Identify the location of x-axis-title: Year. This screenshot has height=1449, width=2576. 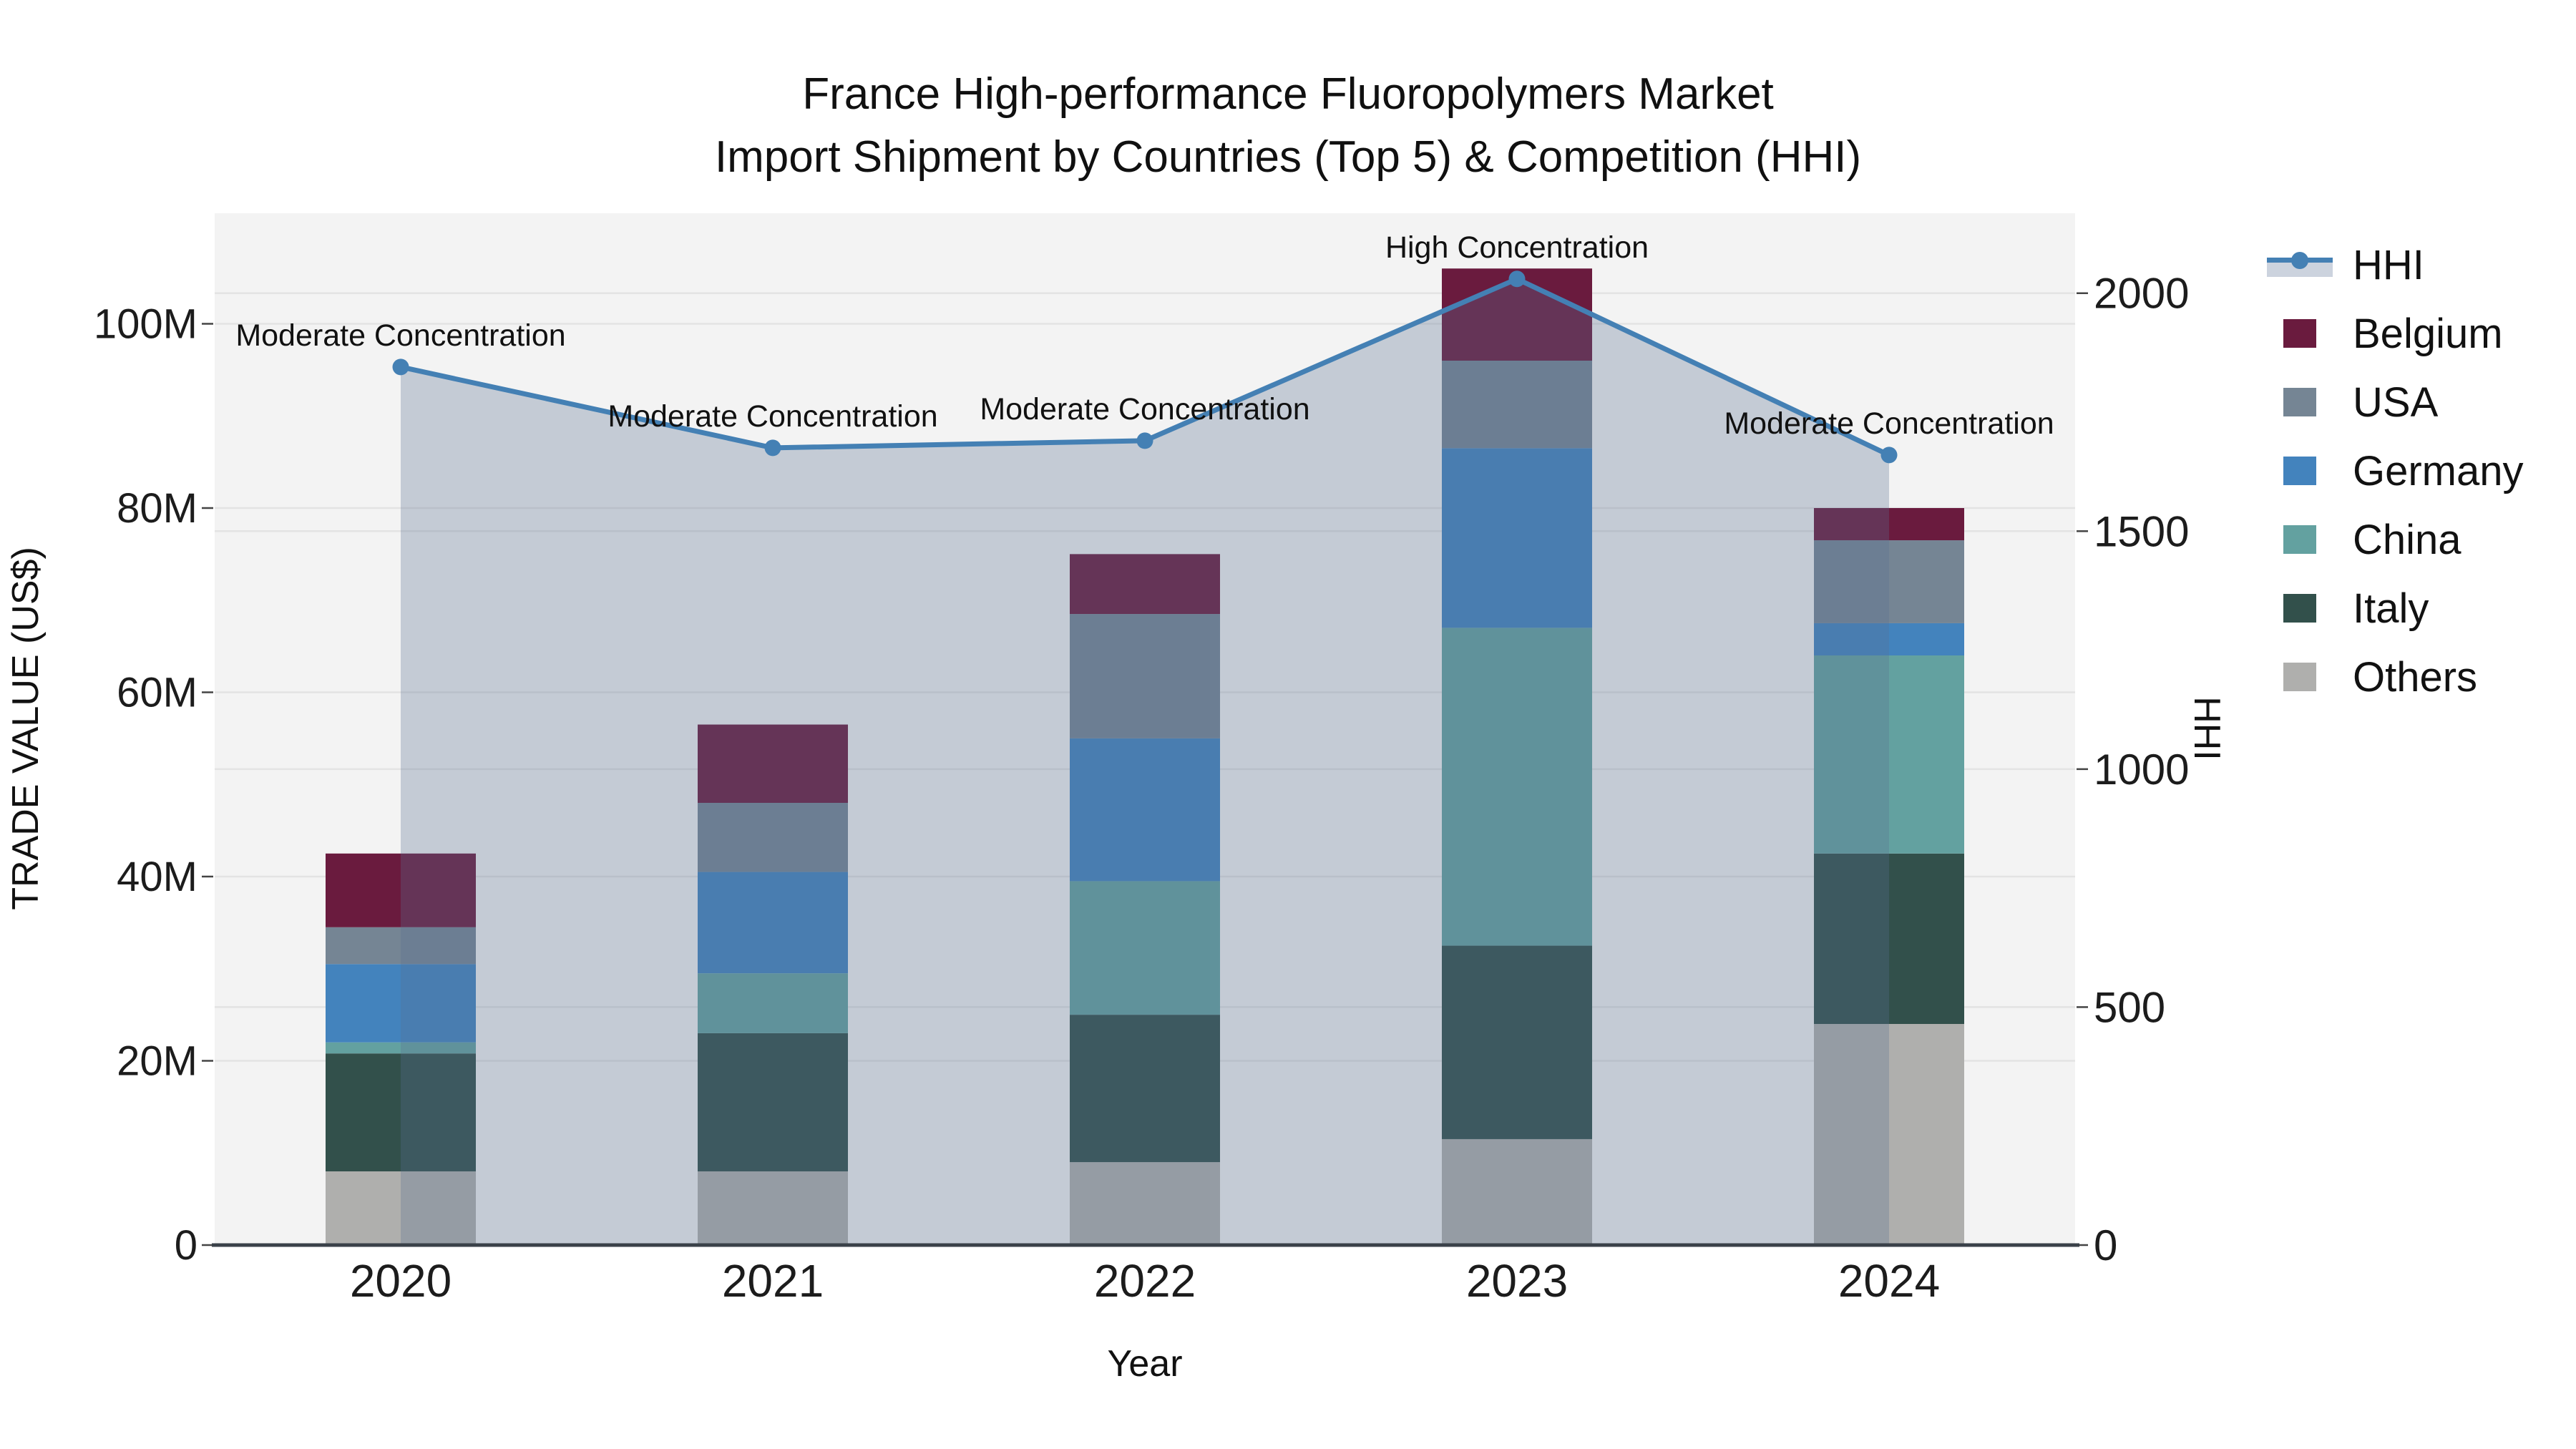
(1145, 1364).